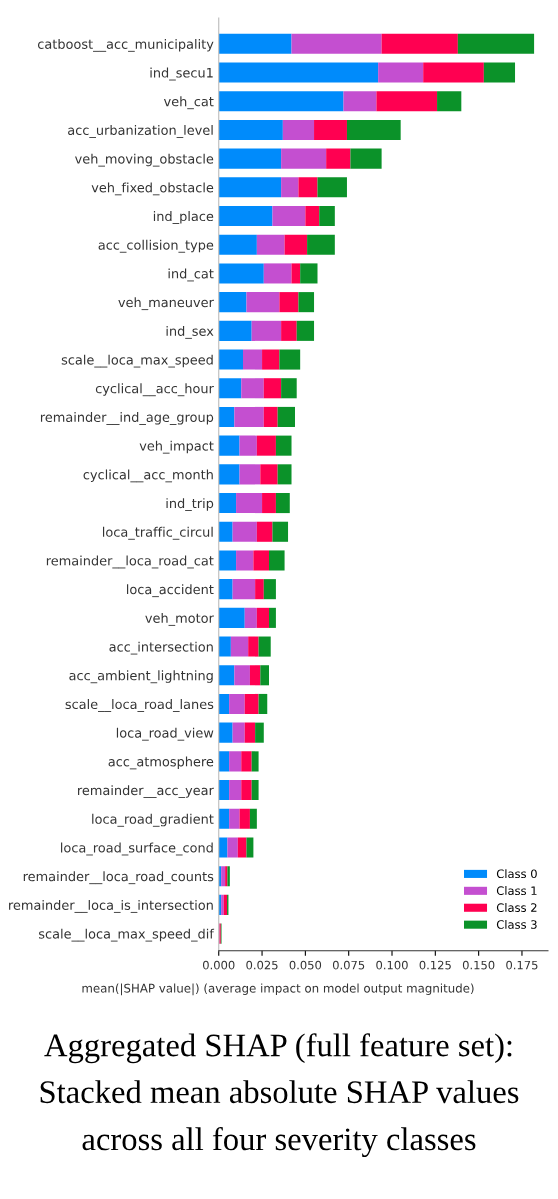 The width and height of the screenshot is (558, 1199). What do you see at coordinates (141, 677) in the screenshot?
I see `y-tick-label: acc_ambient_lightning` at bounding box center [141, 677].